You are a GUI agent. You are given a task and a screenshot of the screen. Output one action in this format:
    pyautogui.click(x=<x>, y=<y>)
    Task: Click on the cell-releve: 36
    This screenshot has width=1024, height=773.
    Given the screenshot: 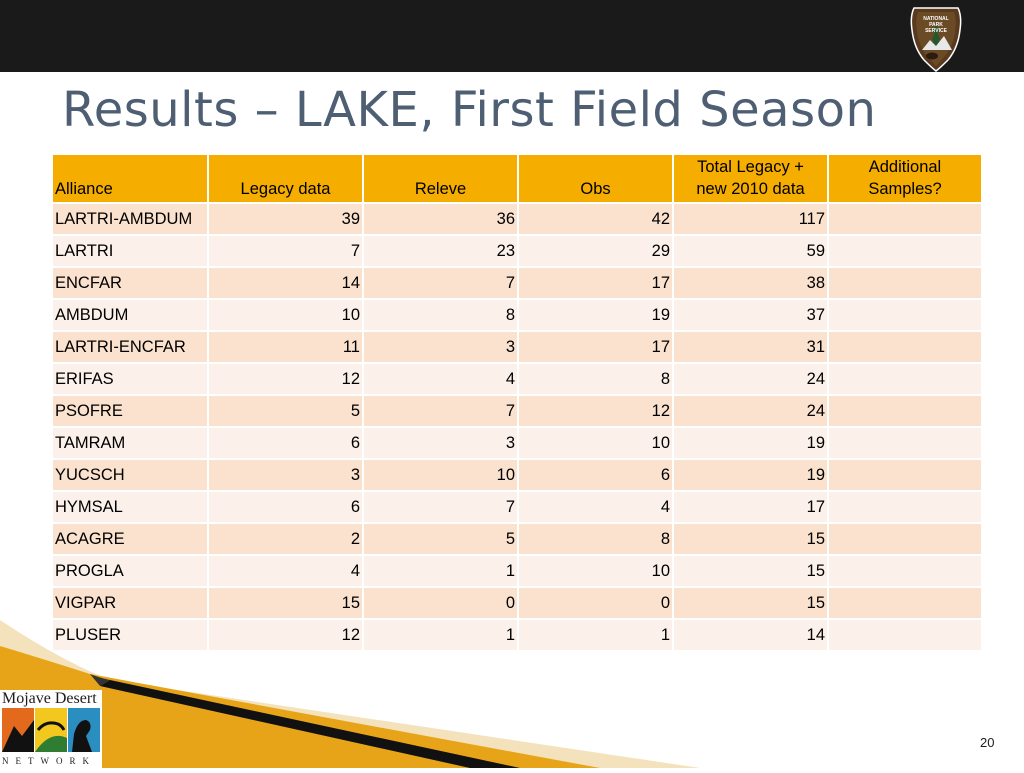 What is the action you would take?
    pyautogui.click(x=440, y=219)
    